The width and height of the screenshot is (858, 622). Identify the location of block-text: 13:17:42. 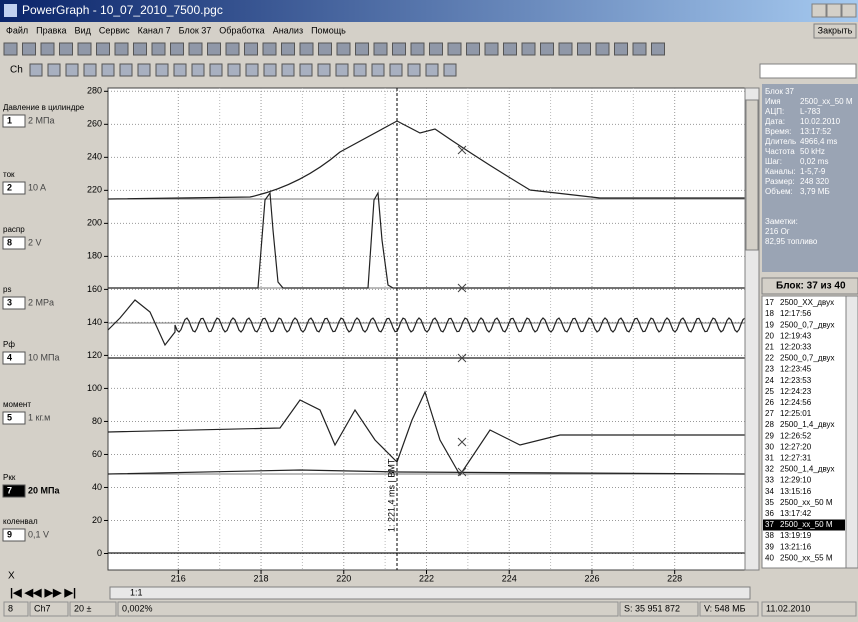
(796, 513).